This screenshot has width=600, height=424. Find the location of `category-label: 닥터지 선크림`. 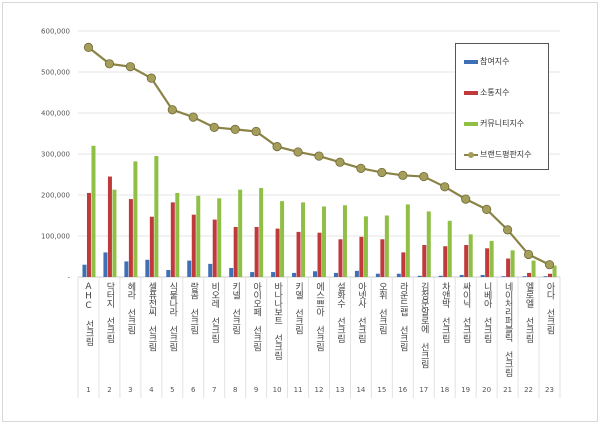

category-label: 닥터지 선크림 is located at coordinates (109, 312).